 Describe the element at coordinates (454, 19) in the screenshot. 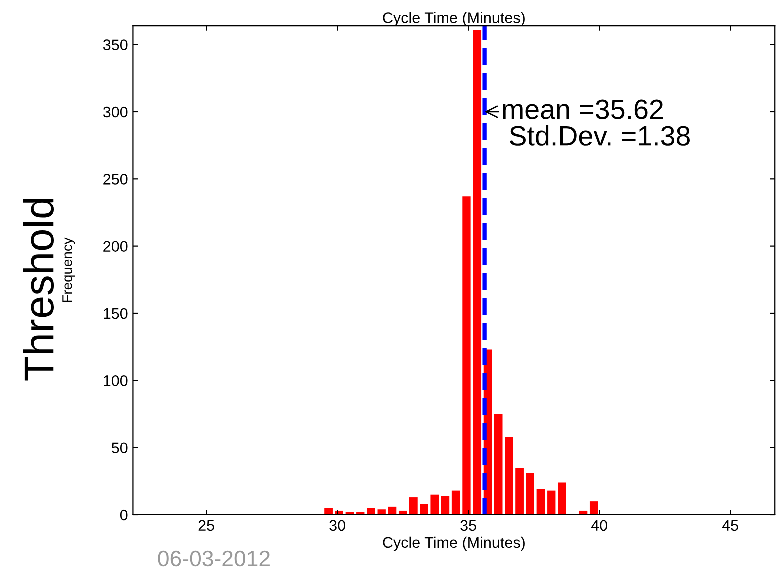

I see `chart-title: Cycle Time (Minutes)` at that location.